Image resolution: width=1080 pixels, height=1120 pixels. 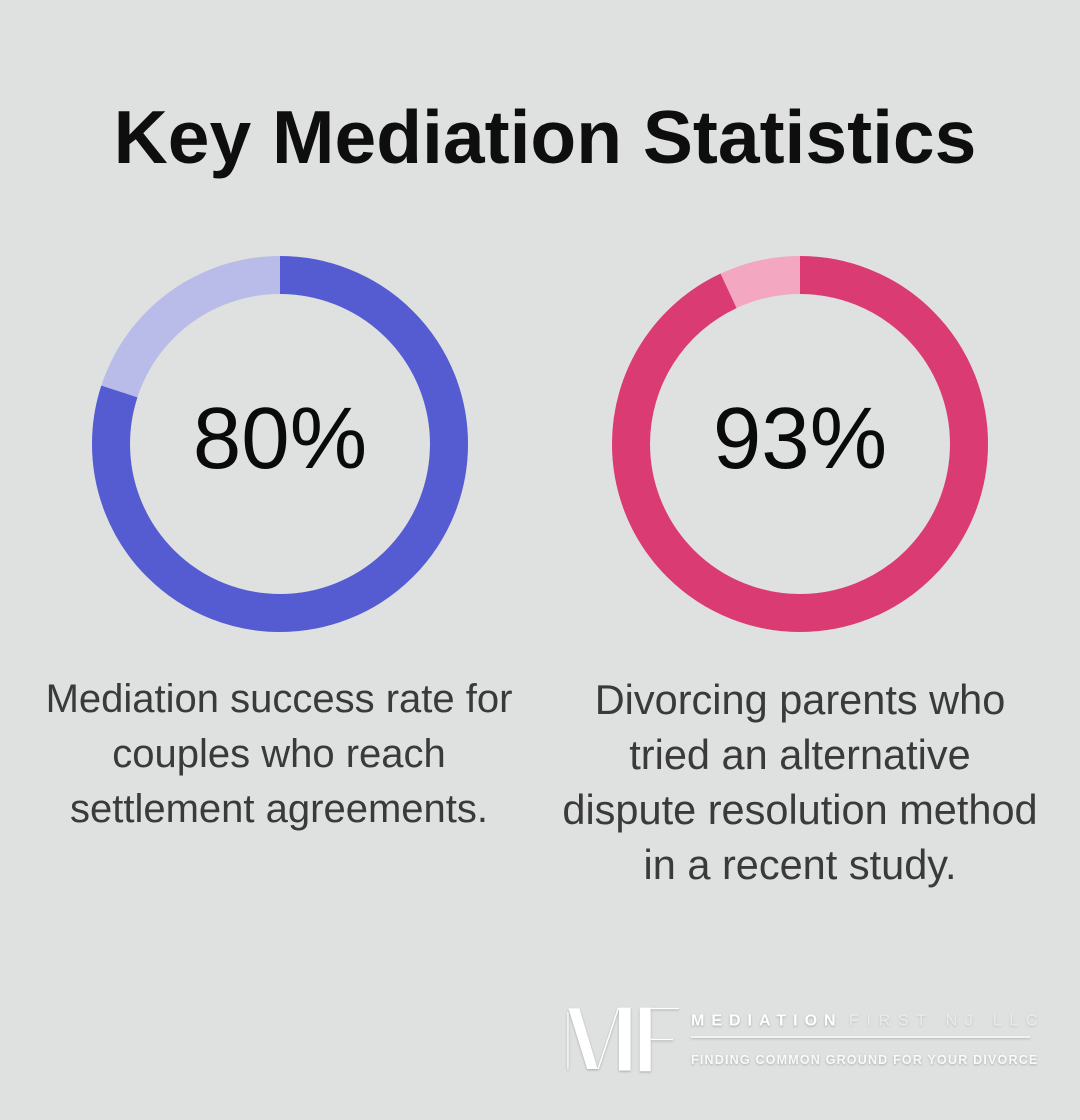 I want to click on svg-text:FINDING COMMON GROUND FOR YOUR: FINDING COMMON GROUND FOR YOUR DIVORCE, so click(x=864, y=1060).